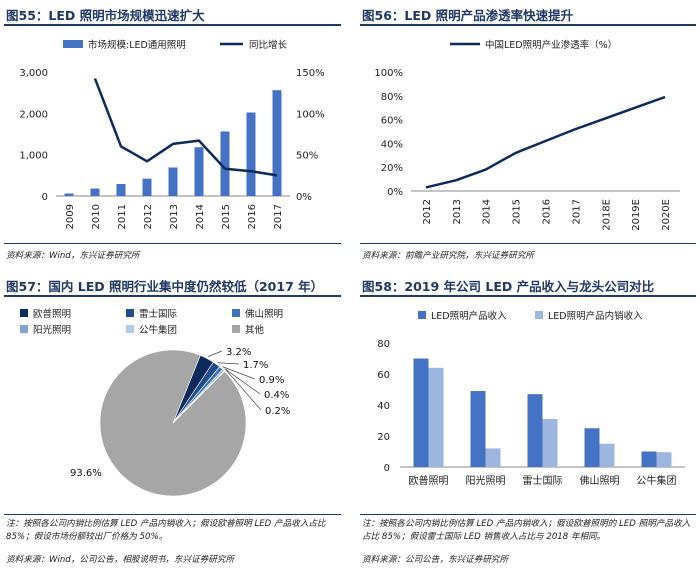 Image resolution: width=700 pixels, height=572 pixels. I want to click on x-tick-label: 2011, so click(122, 216).